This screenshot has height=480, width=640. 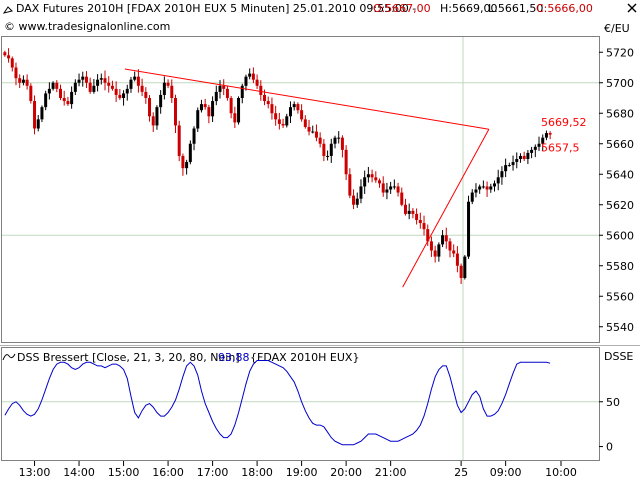 What do you see at coordinates (515, 8) in the screenshot?
I see `header-low: L:5661,50` at bounding box center [515, 8].